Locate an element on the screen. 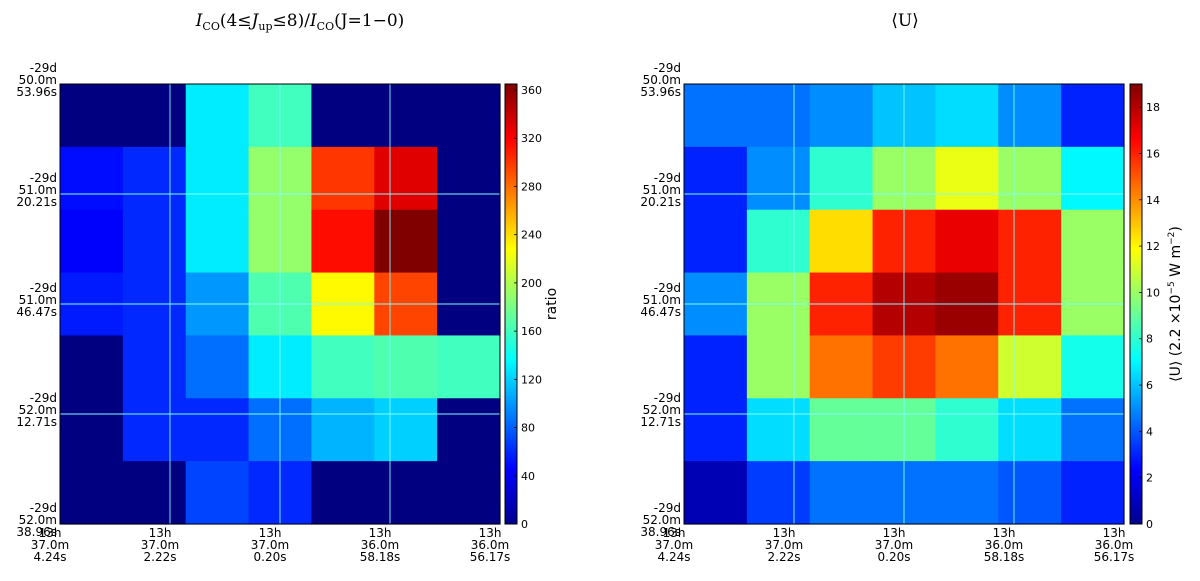 The height and width of the screenshot is (581, 1200). heatmap-cell-r6-c0 is located at coordinates (716, 493).